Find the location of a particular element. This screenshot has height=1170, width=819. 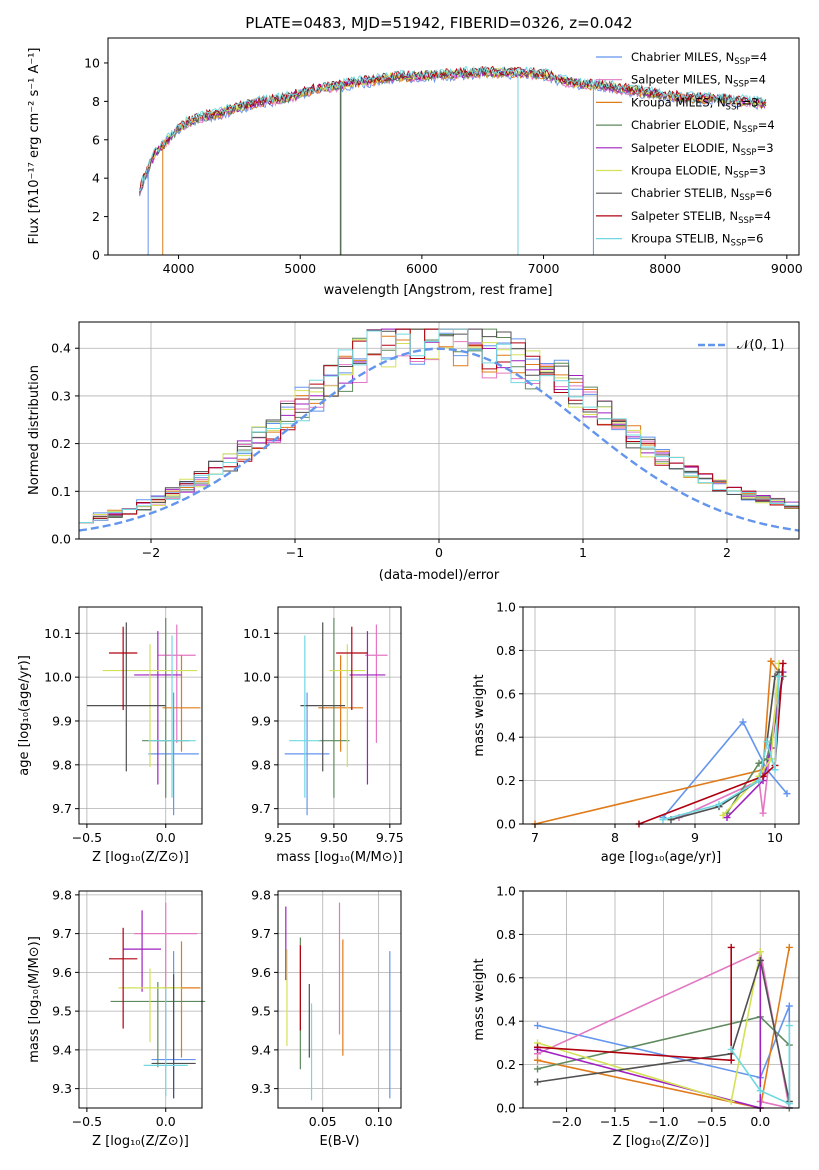

histogram-x-label: (data-model)/error is located at coordinates (439, 575).